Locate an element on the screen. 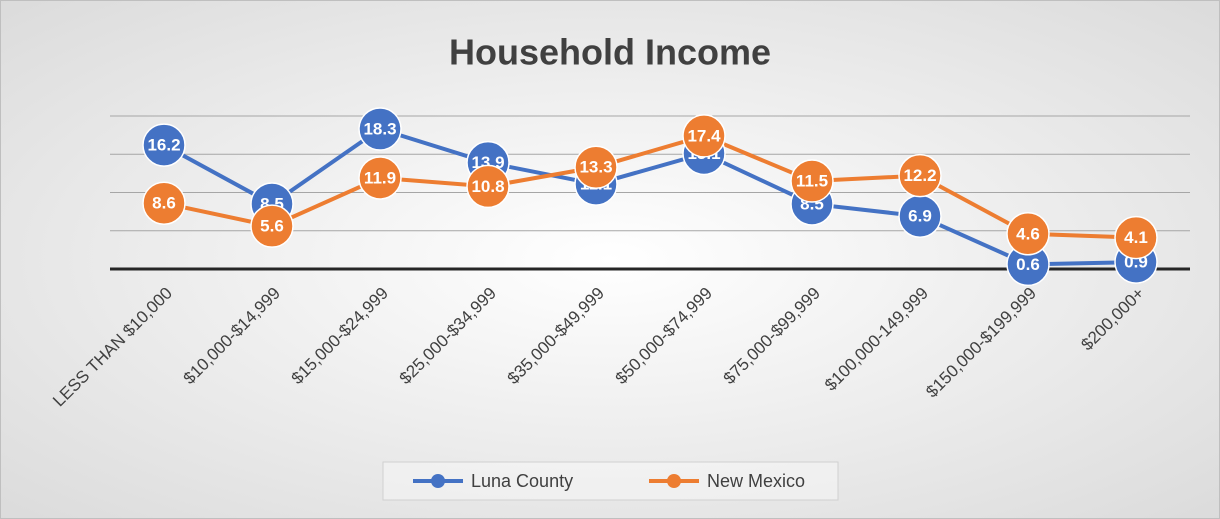  data-label: 17.4 is located at coordinates (704, 135).